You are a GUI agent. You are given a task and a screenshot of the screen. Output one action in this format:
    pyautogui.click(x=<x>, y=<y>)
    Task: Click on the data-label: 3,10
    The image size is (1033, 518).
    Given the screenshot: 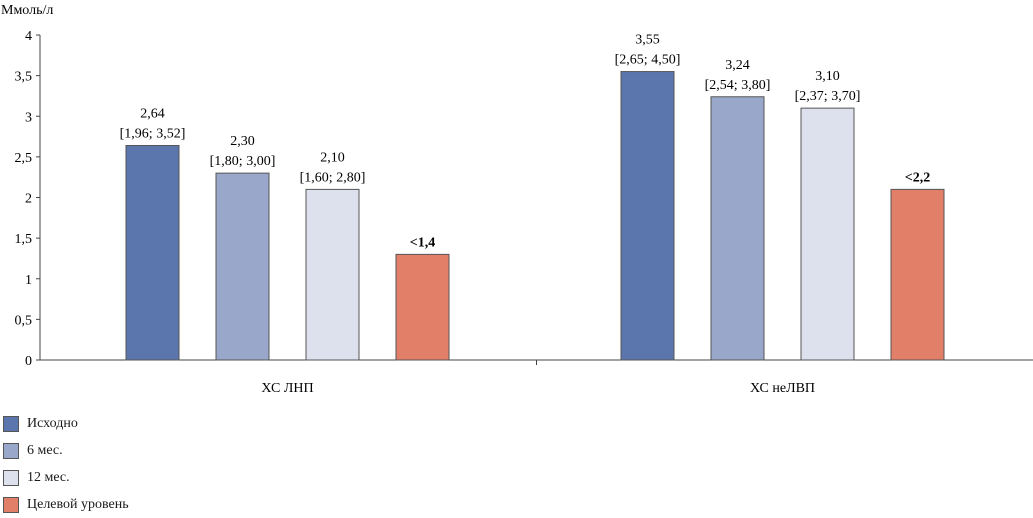 What is the action you would take?
    pyautogui.click(x=827, y=76)
    